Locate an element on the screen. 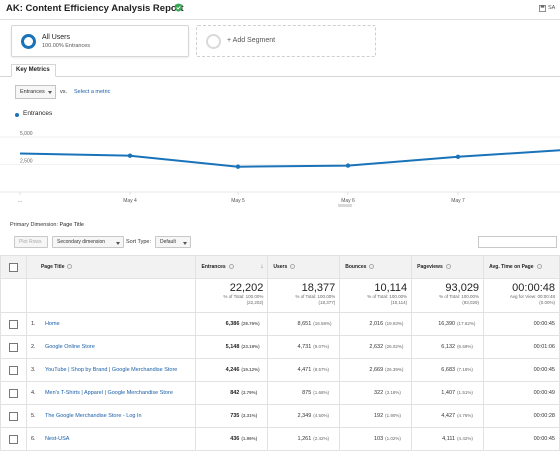  add-segment-button: + Add Segment is located at coordinates (286, 41).